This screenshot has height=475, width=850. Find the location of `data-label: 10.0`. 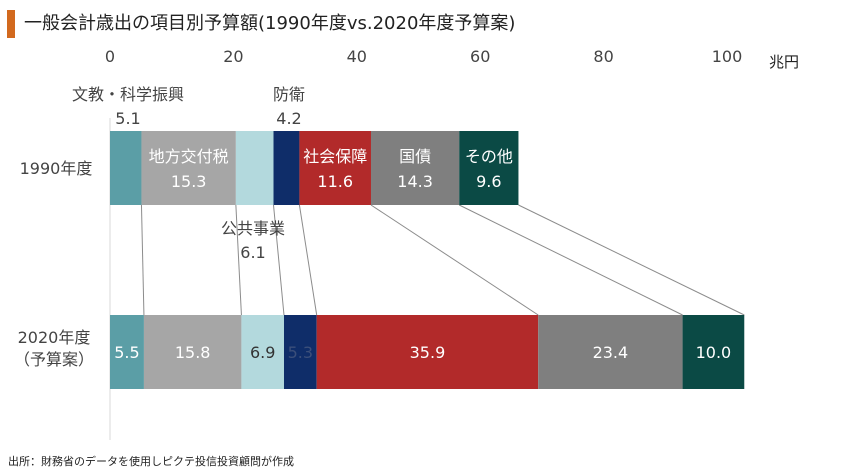

data-label: 10.0 is located at coordinates (714, 352).